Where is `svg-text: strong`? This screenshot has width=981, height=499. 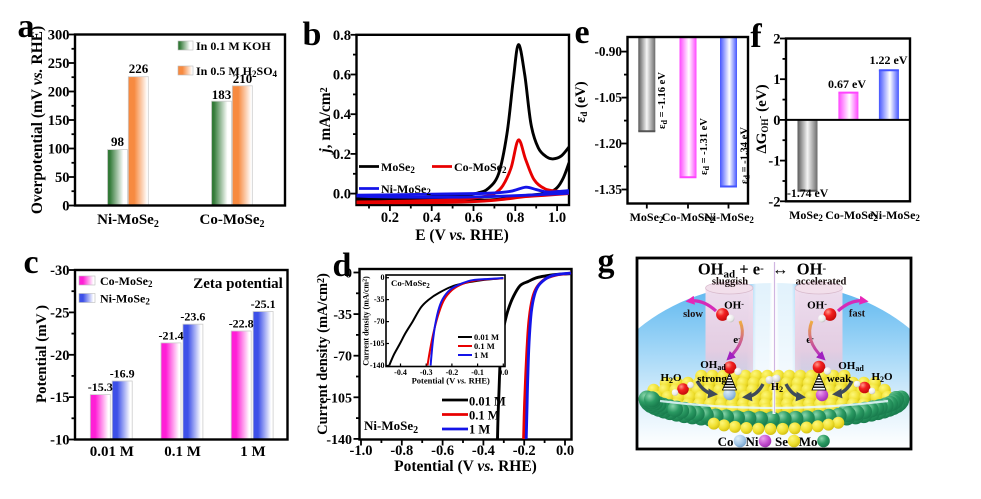
svg-text: strong is located at coordinates (712, 379).